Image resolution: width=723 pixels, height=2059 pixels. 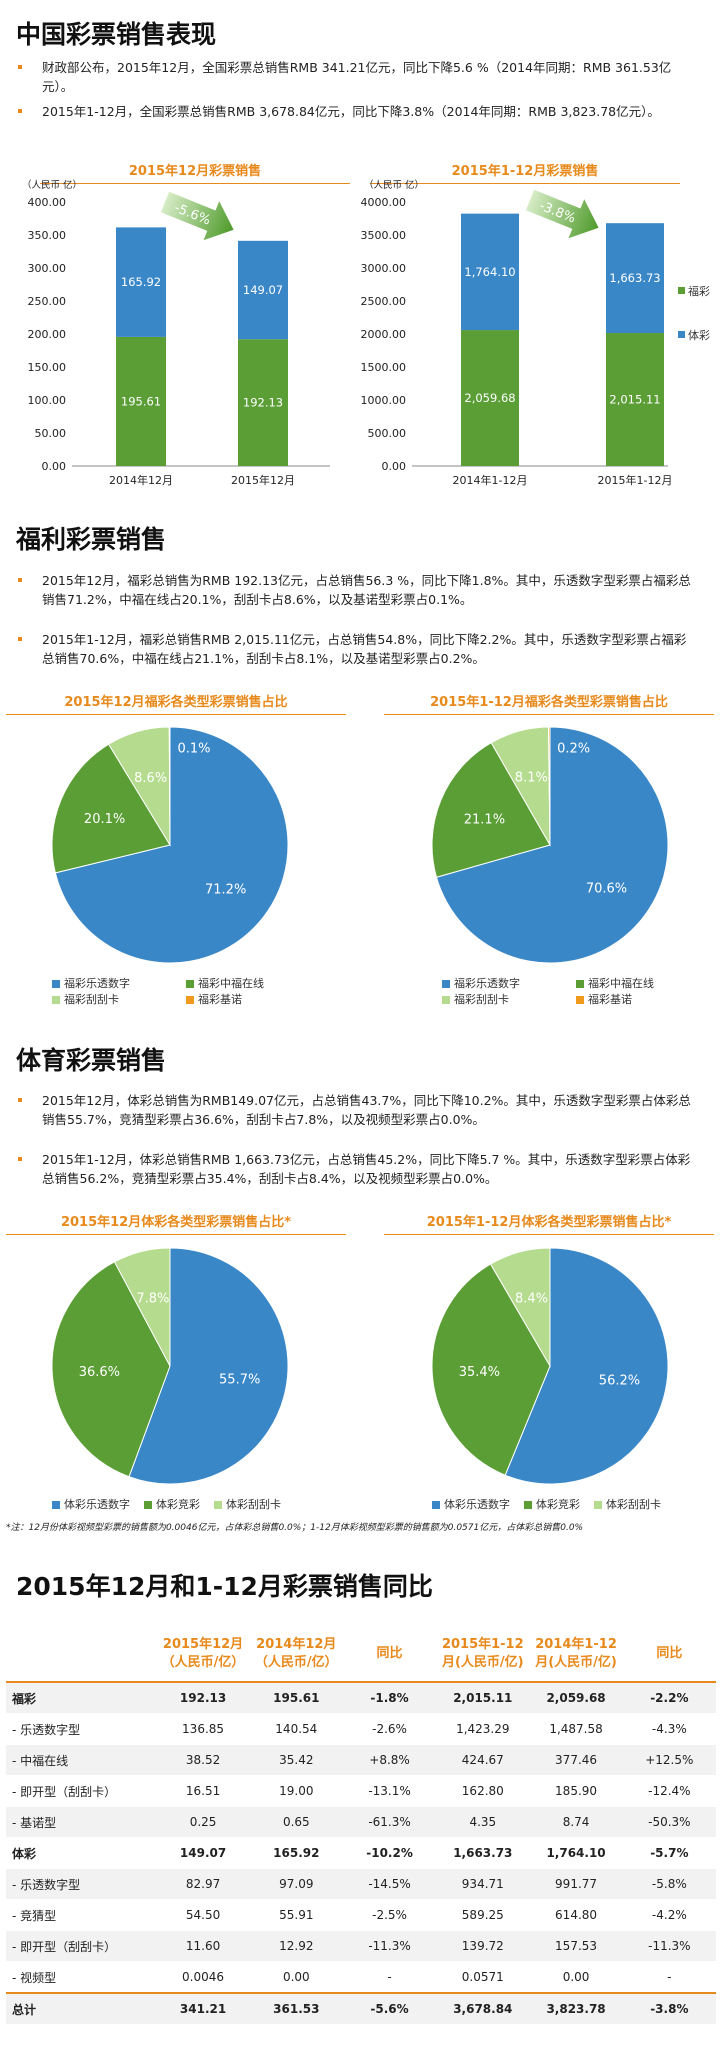 I want to click on table-cell: 55.91, so click(x=296, y=1915).